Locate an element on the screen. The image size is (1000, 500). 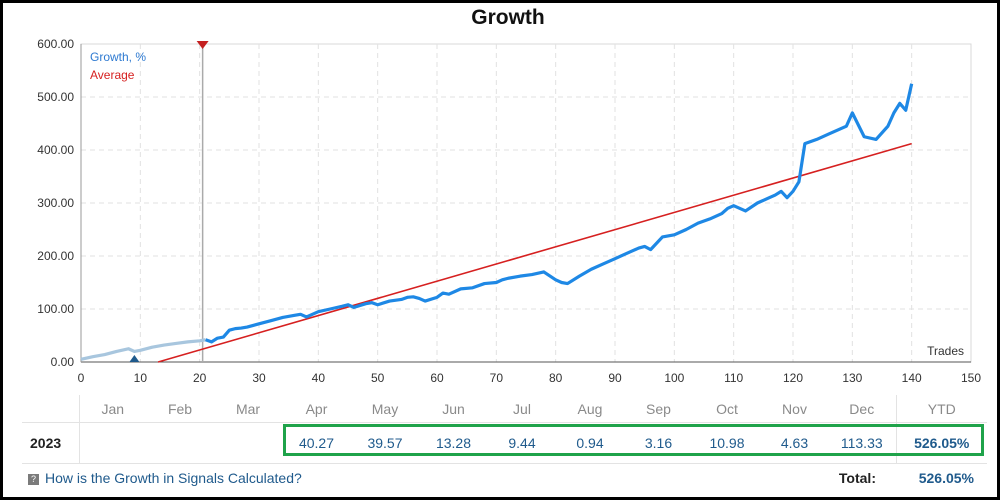
month-header: Jul is located at coordinates (522, 409).